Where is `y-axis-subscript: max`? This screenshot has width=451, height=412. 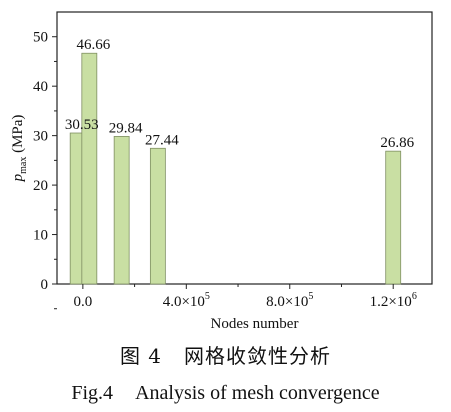 y-axis-subscript: max is located at coordinates (23, 165).